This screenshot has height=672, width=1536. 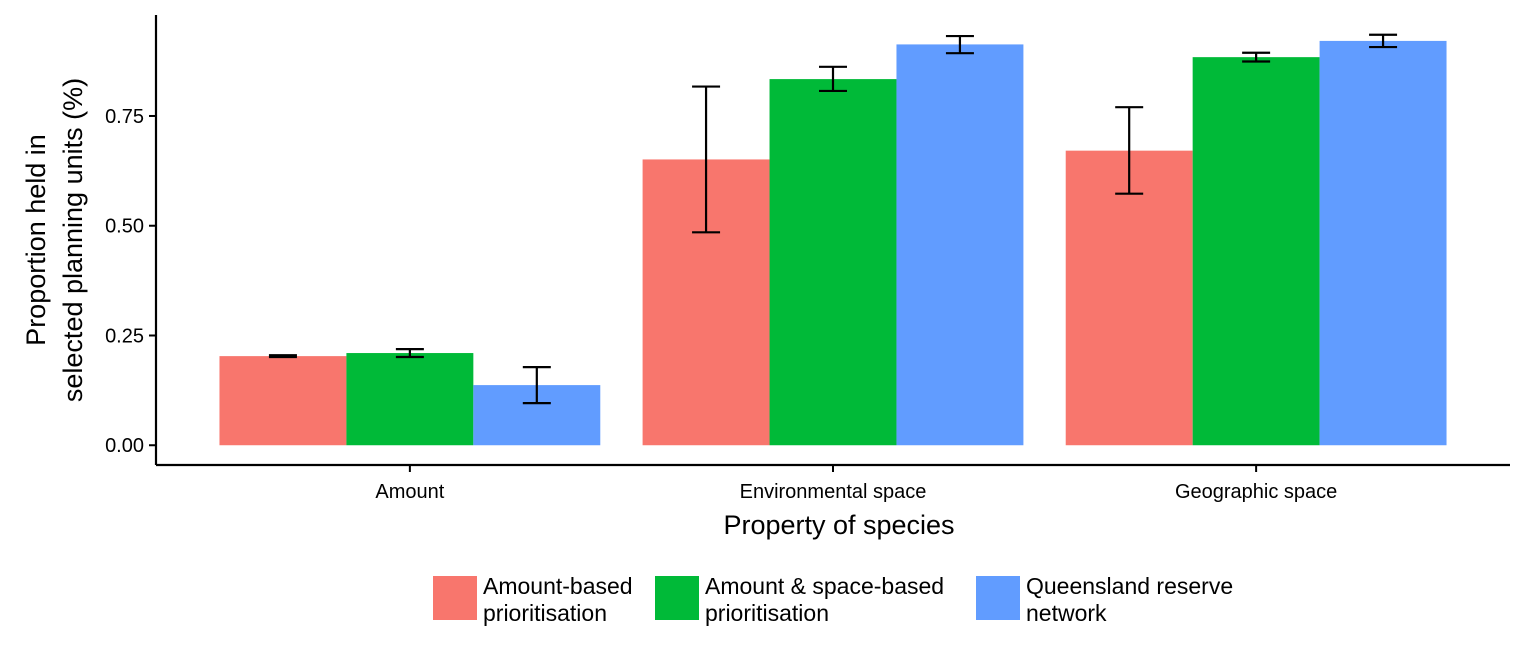 I want to click on legend-label: Amount & space-based prioritisation, so click(x=824, y=599).